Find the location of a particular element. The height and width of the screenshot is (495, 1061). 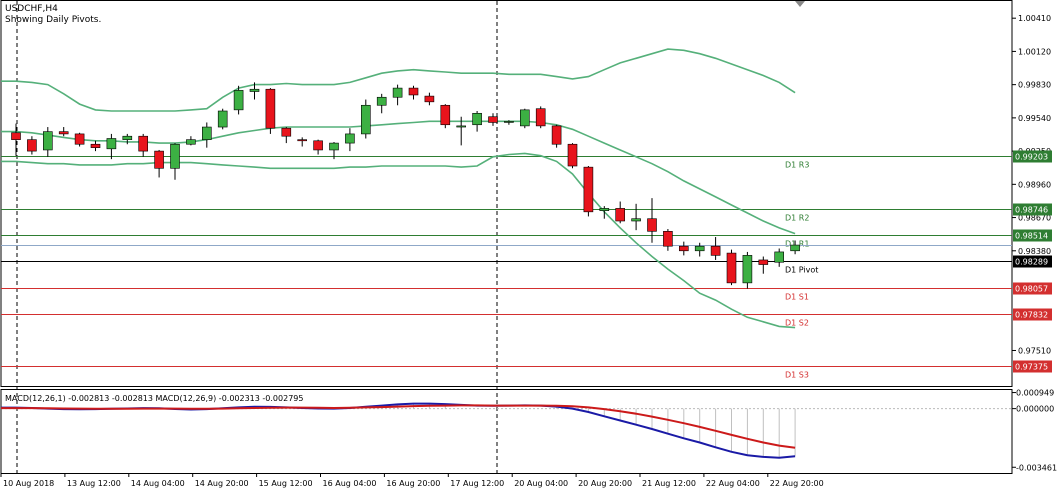

pivot-label: D1 Pivot is located at coordinates (801, 270).